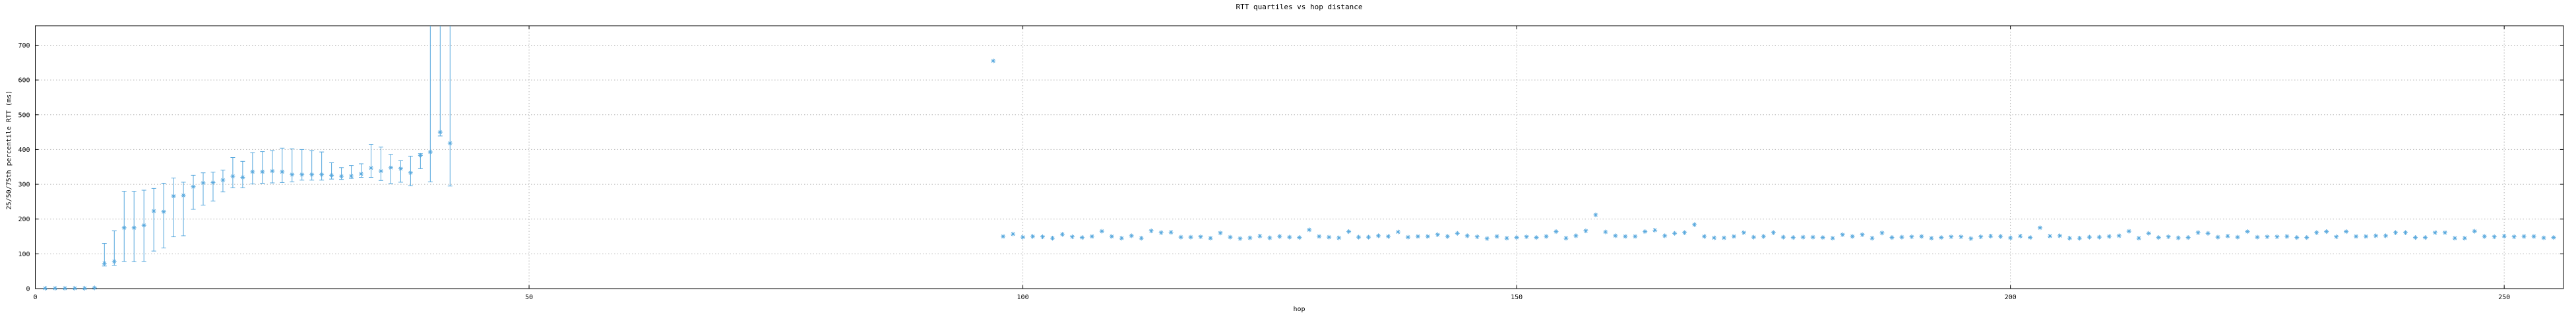  What do you see at coordinates (277, 146) in the screenshot?
I see `error-bars` at bounding box center [277, 146].